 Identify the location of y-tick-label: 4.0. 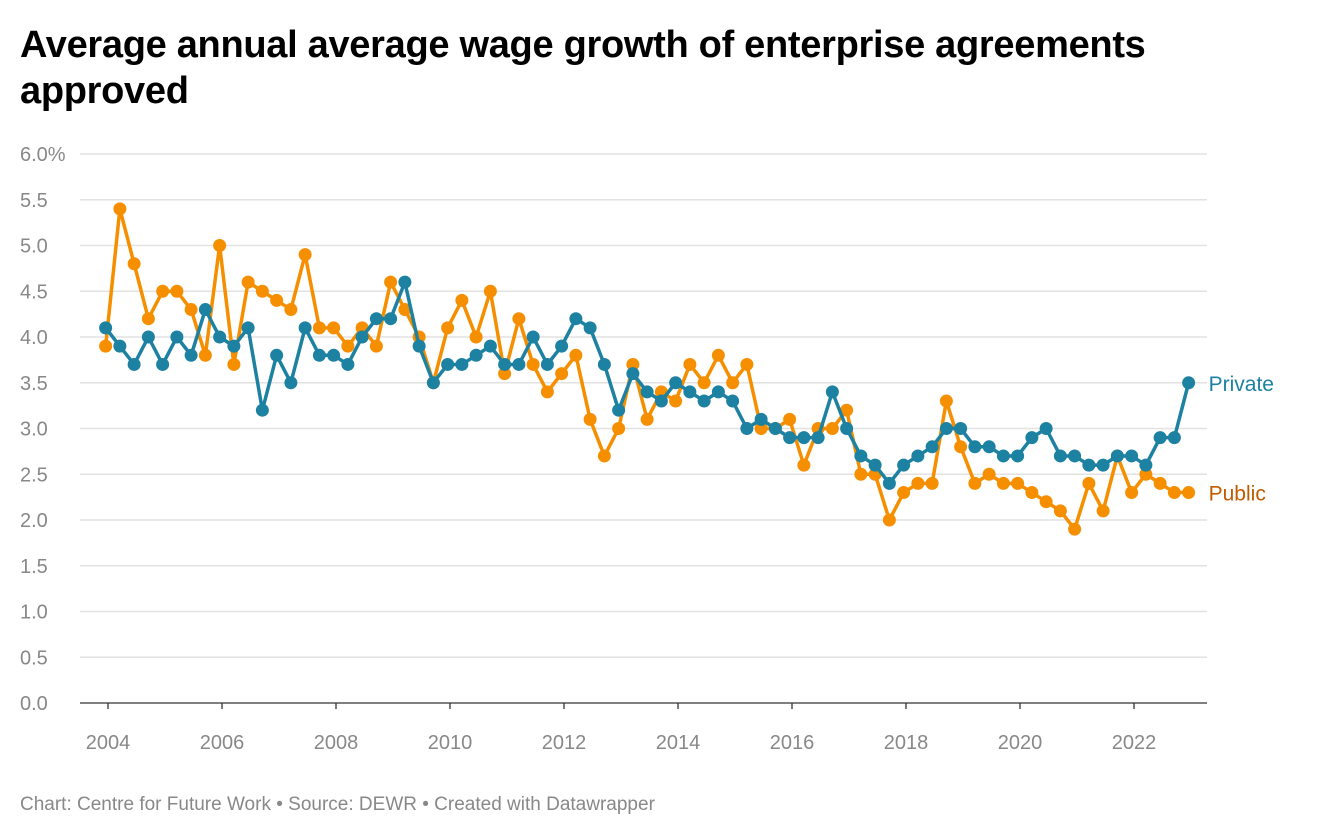
(34, 338).